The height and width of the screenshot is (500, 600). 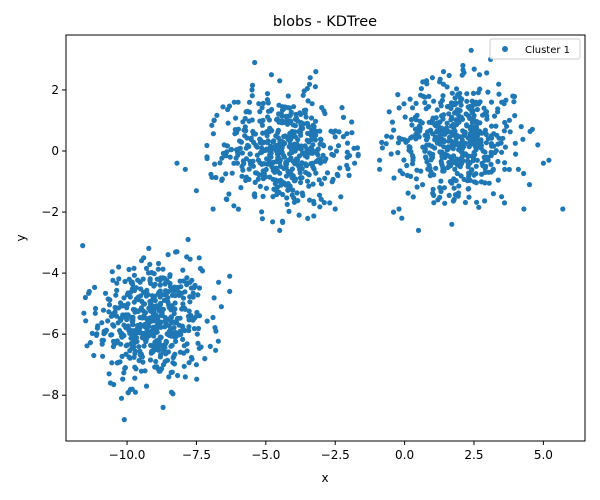 What do you see at coordinates (50, 212) in the screenshot?
I see `y-tick-label: −2` at bounding box center [50, 212].